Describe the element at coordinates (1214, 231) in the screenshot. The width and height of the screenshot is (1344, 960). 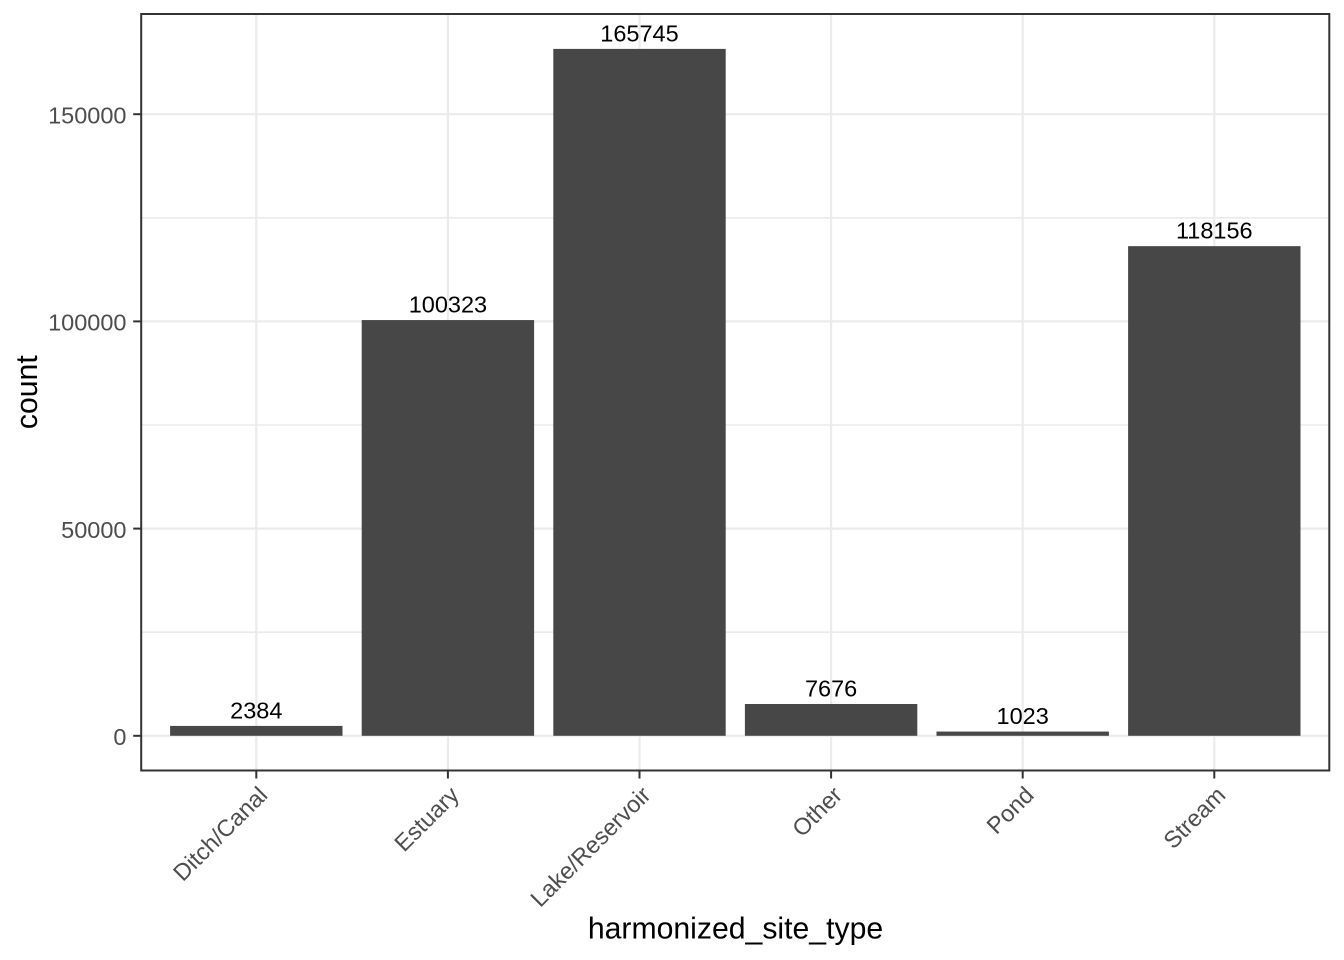
I see `svg-text: 118156` at that location.